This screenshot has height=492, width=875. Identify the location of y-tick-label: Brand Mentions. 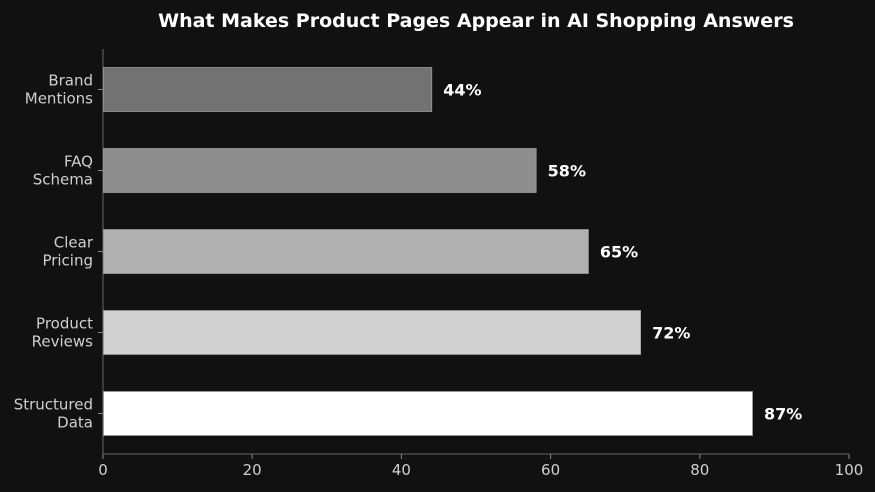
(59, 90).